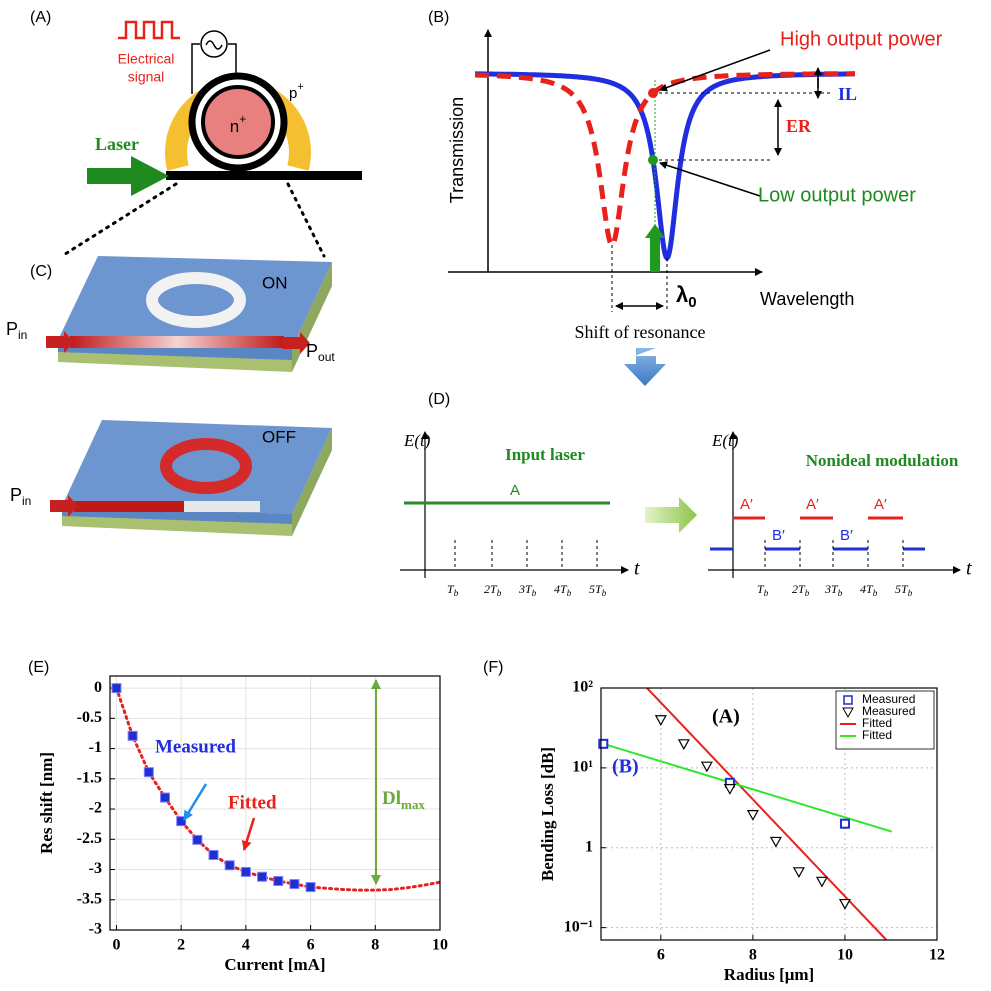 This screenshot has height=991, width=991. I want to click on pin-base: P, so click(16, 495).